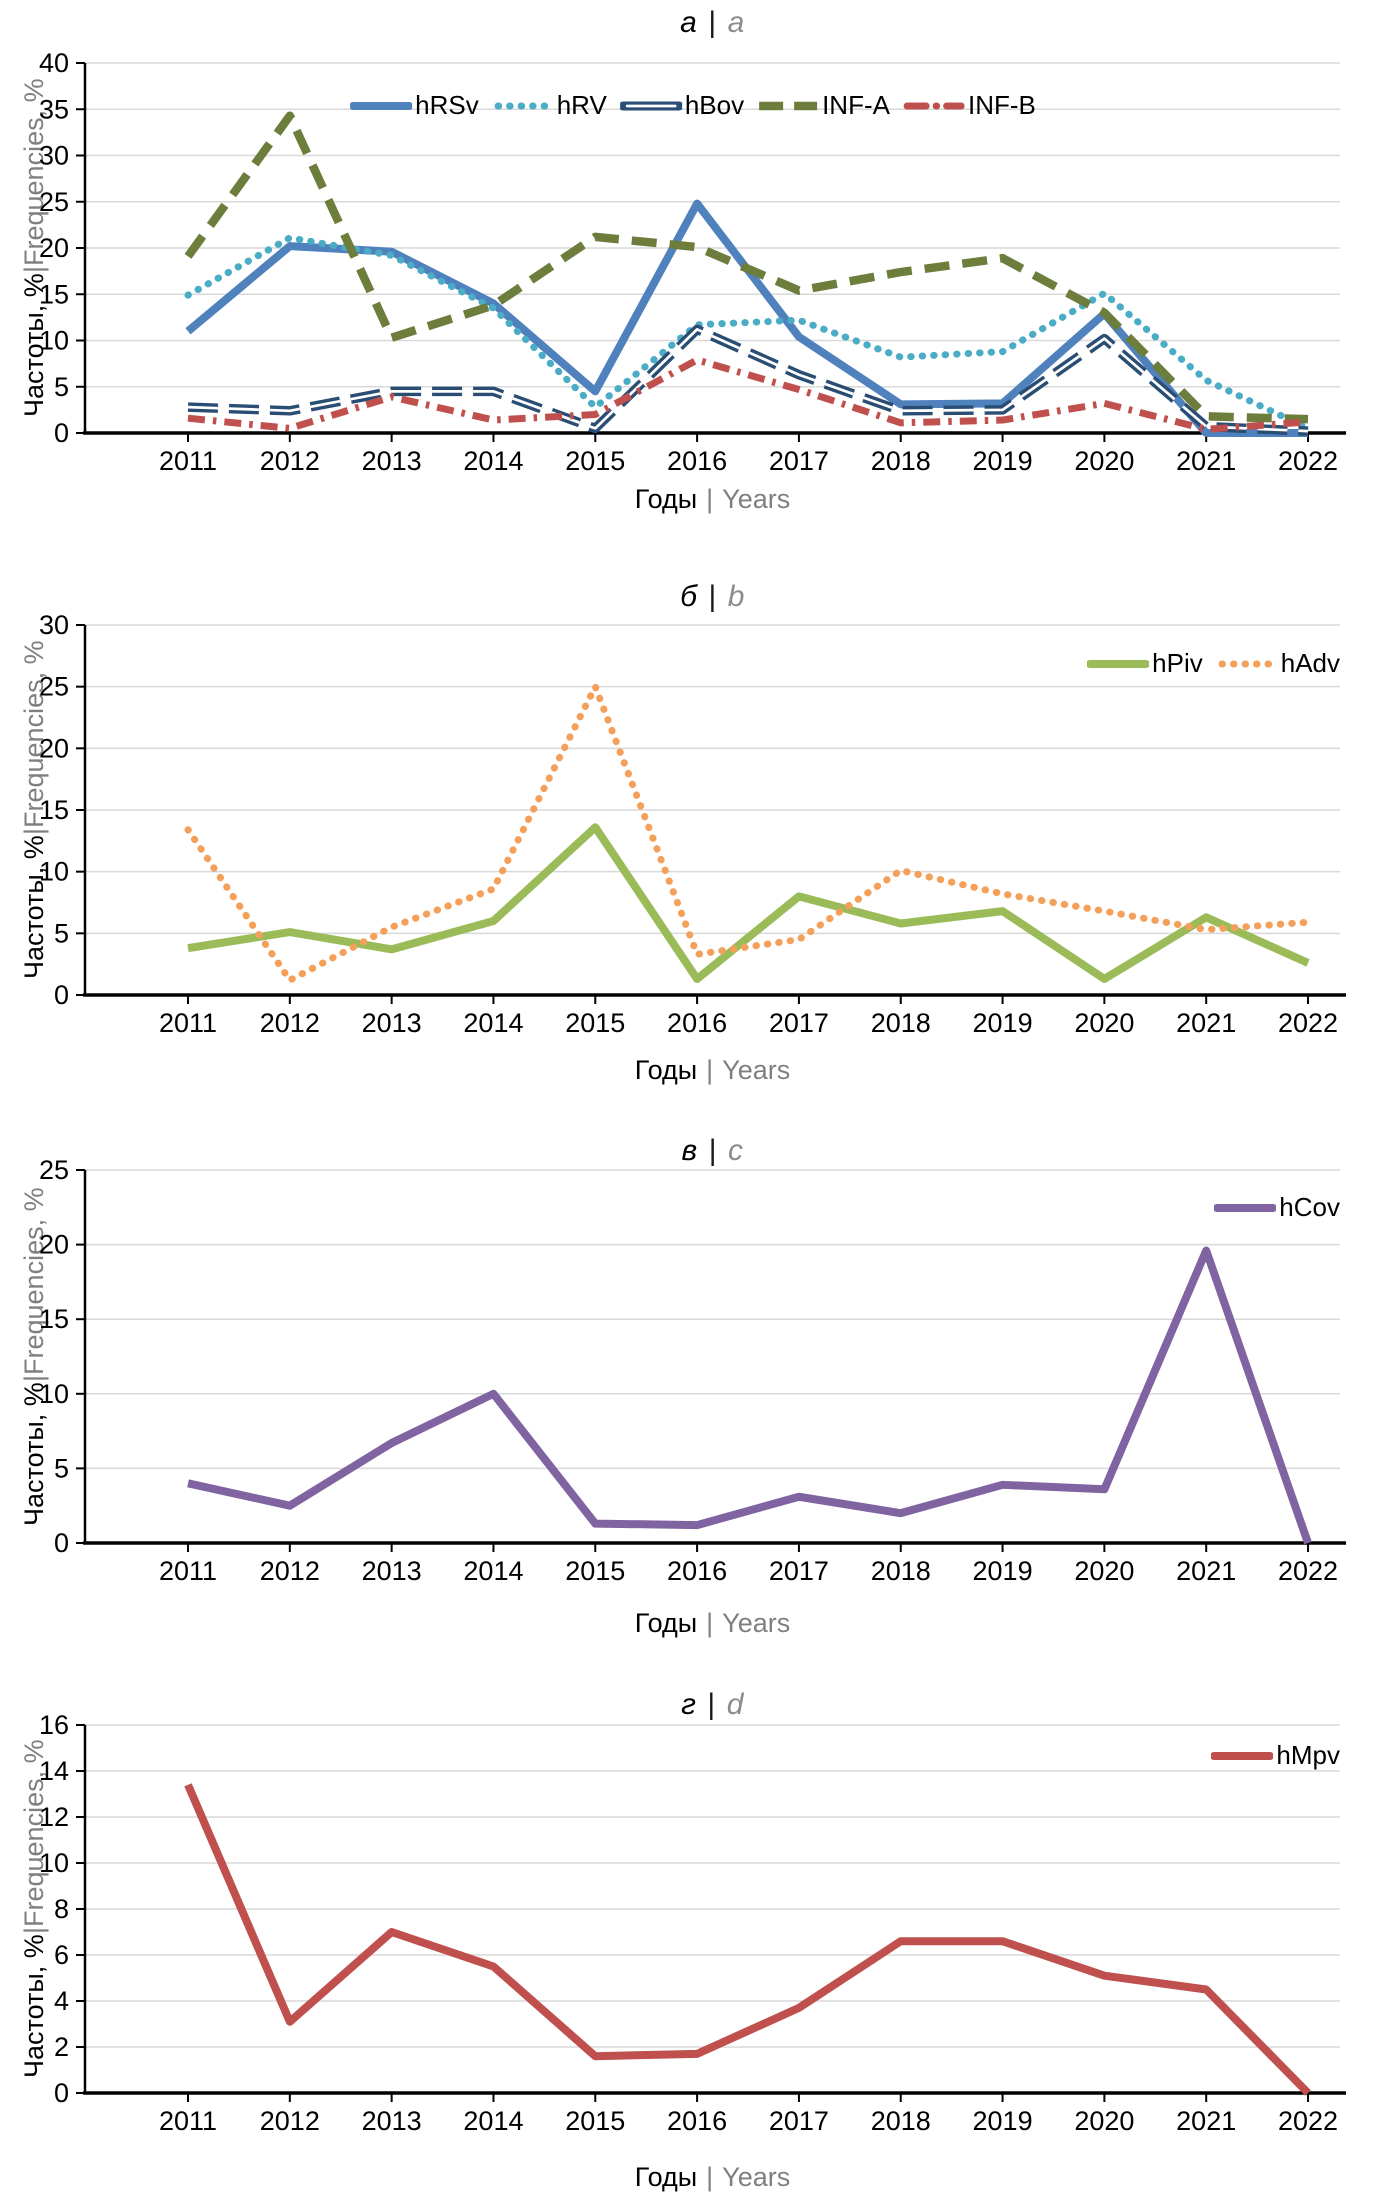 The height and width of the screenshot is (2203, 1386). What do you see at coordinates (714, 105) in the screenshot?
I see `legend-label: hBov` at bounding box center [714, 105].